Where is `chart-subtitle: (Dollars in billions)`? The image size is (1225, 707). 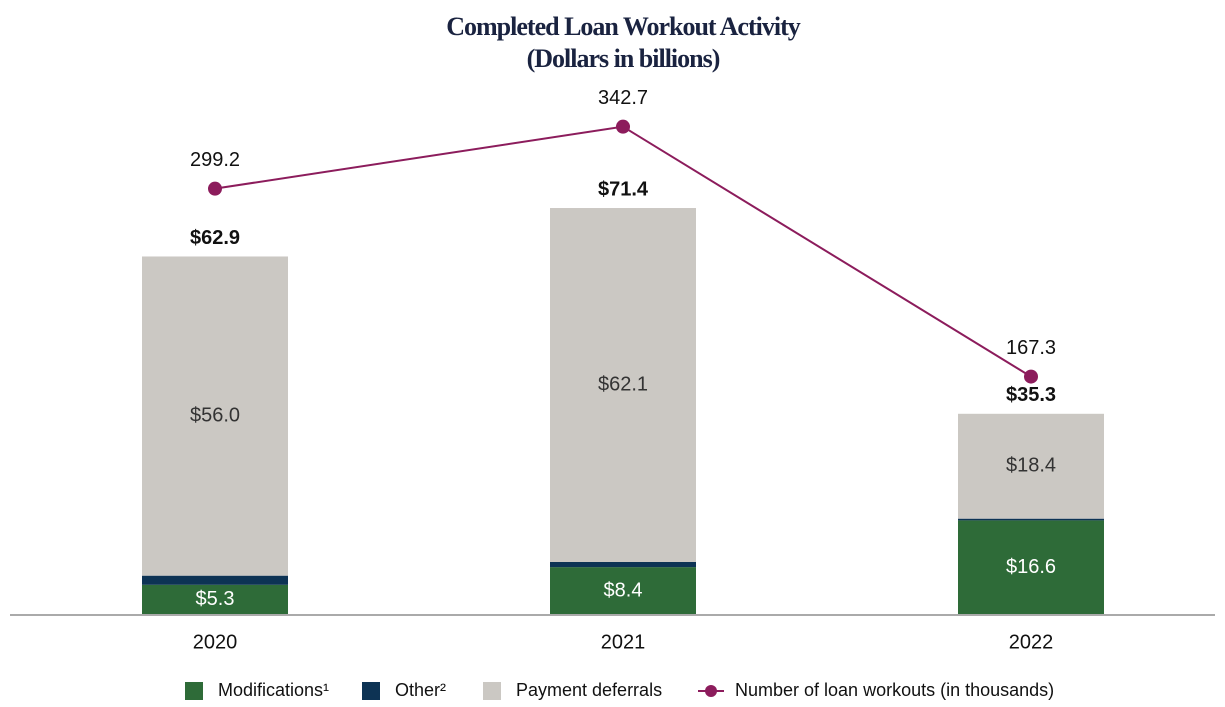 chart-subtitle: (Dollars in billions) is located at coordinates (623, 58).